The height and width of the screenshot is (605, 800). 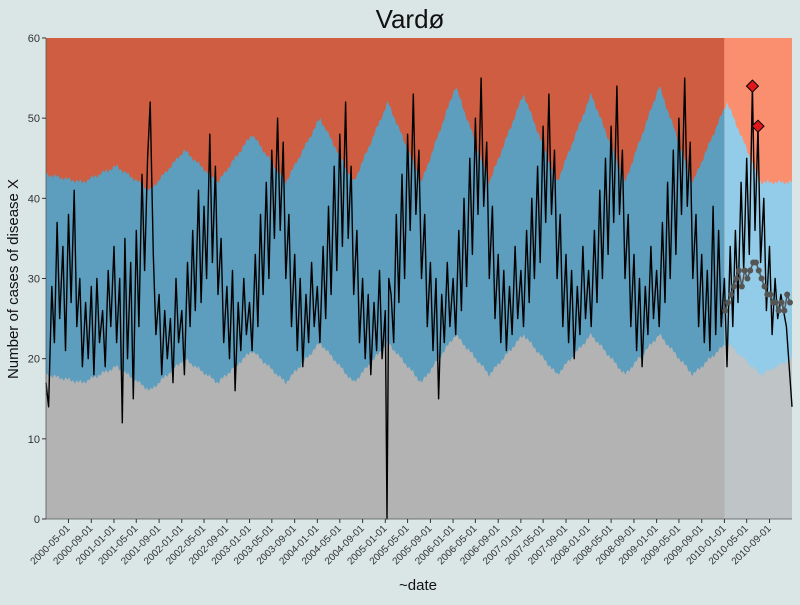 What do you see at coordinates (34, 440) in the screenshot?
I see `y-tick-label: 10` at bounding box center [34, 440].